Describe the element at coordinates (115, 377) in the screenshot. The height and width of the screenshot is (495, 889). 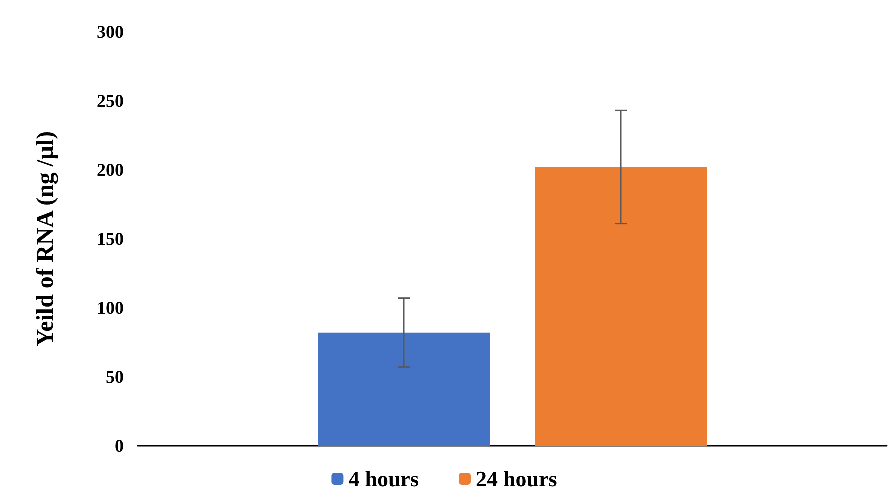
I see `y-tick-label: 50` at that location.